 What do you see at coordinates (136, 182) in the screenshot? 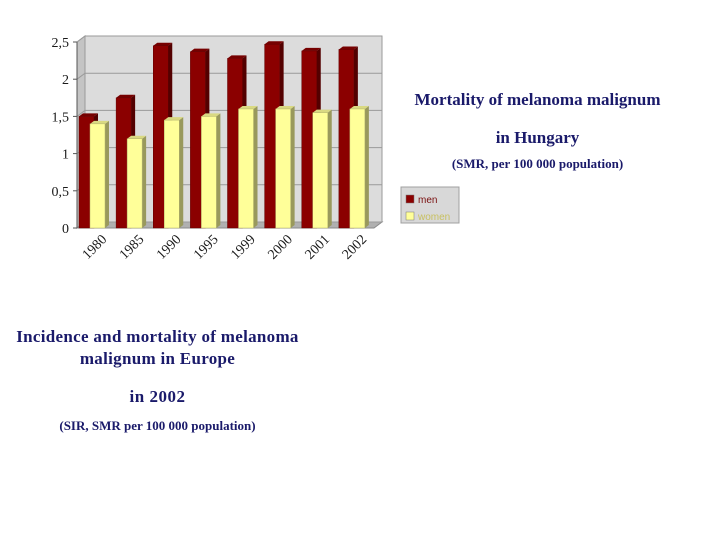
I see `bar-women-1985` at bounding box center [136, 182].